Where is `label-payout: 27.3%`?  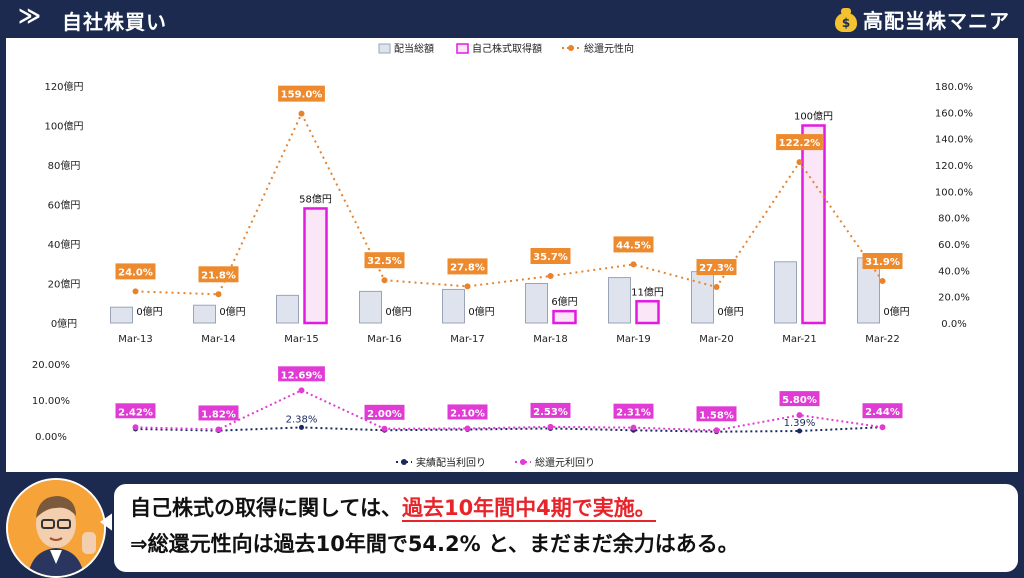 label-payout: 27.3% is located at coordinates (716, 268).